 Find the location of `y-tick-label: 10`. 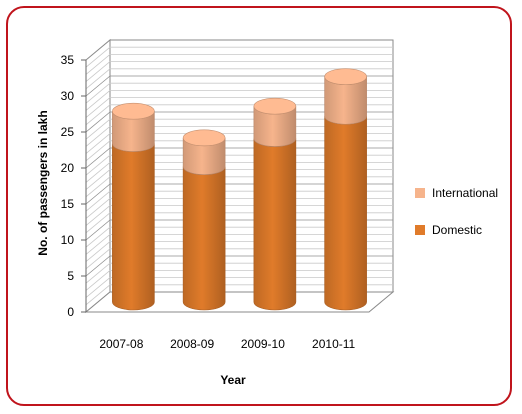

y-tick-label: 10 is located at coordinates (68, 240).